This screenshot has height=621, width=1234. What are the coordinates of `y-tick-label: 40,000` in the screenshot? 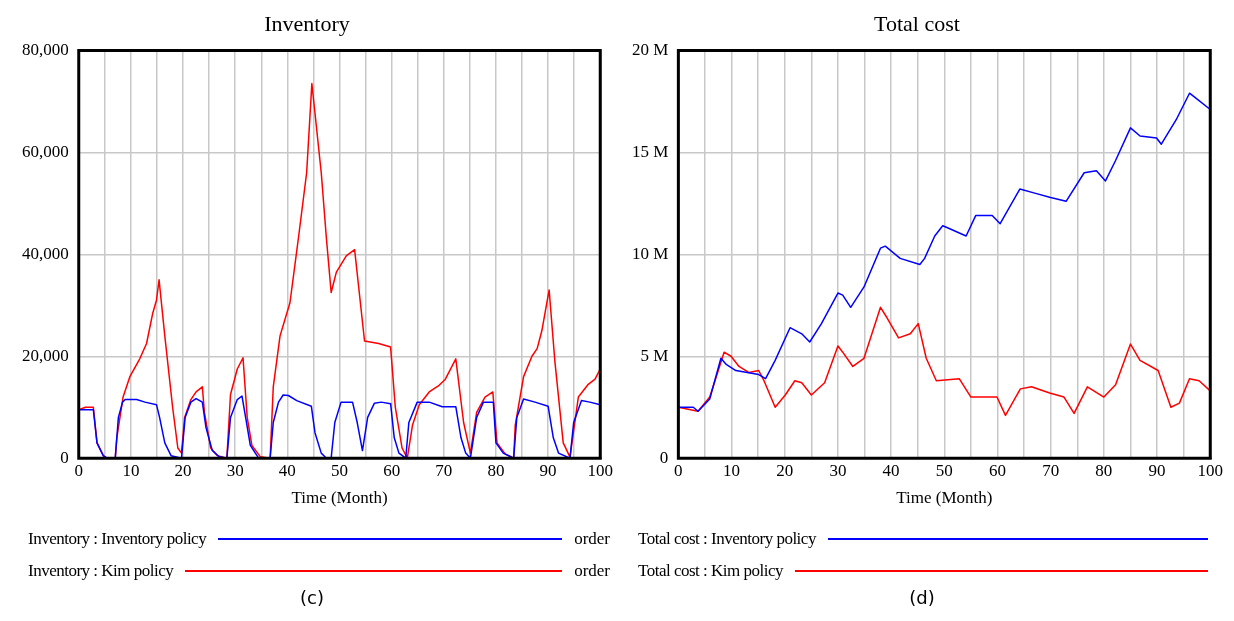 It's located at (45, 253).